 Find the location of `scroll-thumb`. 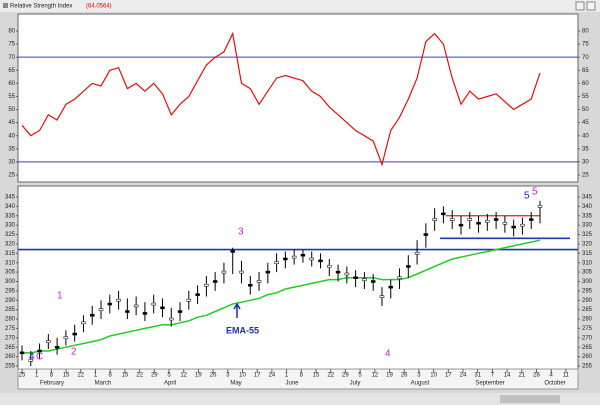

scroll-thumb is located at coordinates (530, 399).